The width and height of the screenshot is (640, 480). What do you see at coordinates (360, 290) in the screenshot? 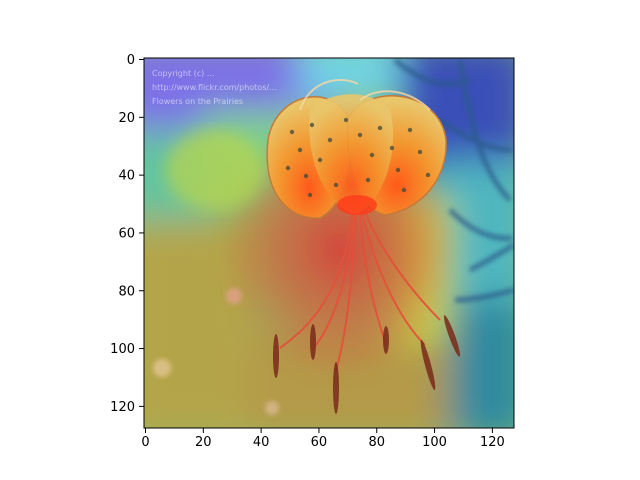
I see `lily-stamens` at bounding box center [360, 290].